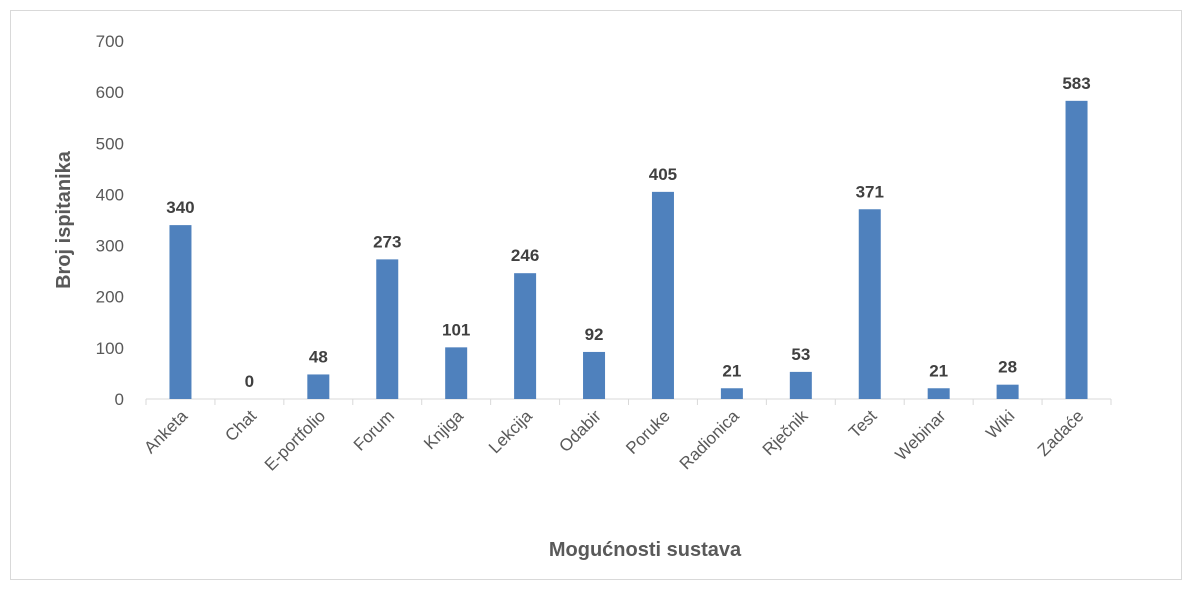 The height and width of the screenshot is (590, 1192). I want to click on data-label: 0, so click(249, 381).